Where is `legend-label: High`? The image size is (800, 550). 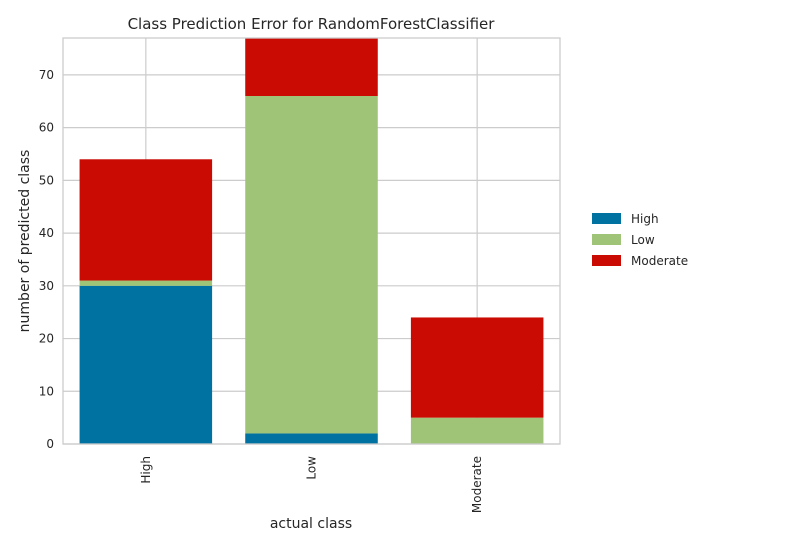 legend-label: High is located at coordinates (645, 219).